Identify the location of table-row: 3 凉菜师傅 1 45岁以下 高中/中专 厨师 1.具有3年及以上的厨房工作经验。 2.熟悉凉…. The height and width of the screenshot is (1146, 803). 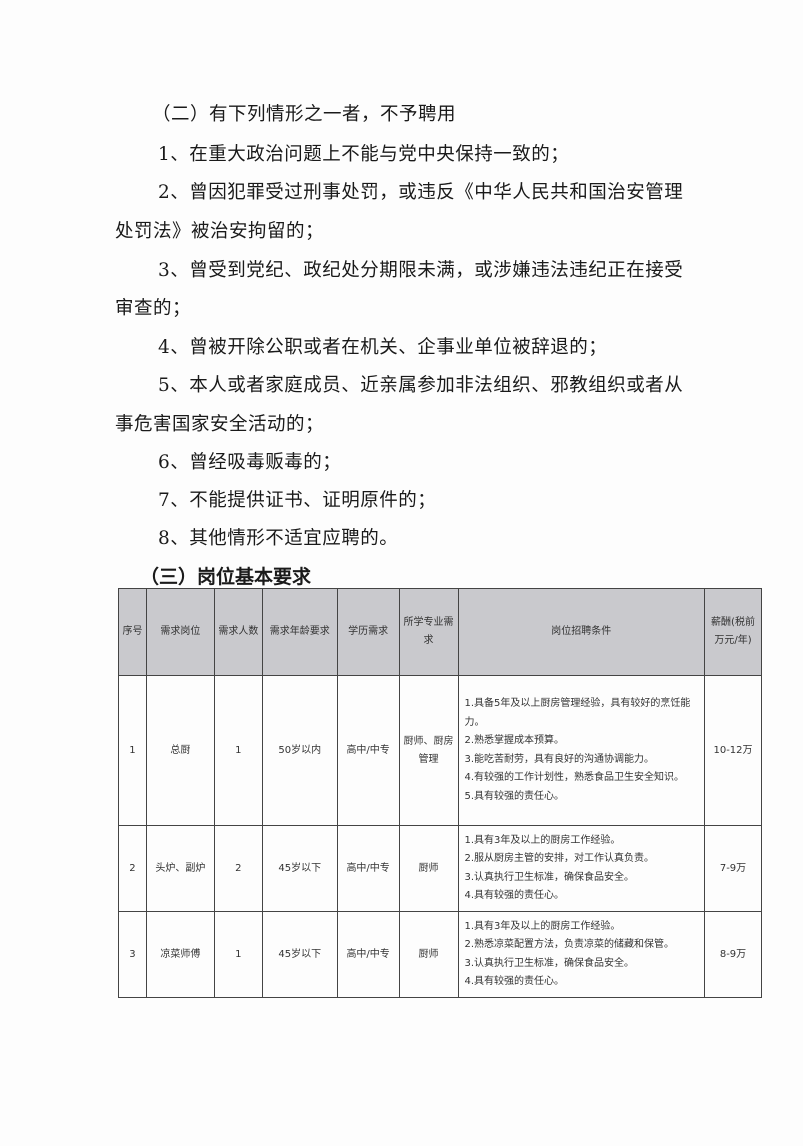
(440, 954).